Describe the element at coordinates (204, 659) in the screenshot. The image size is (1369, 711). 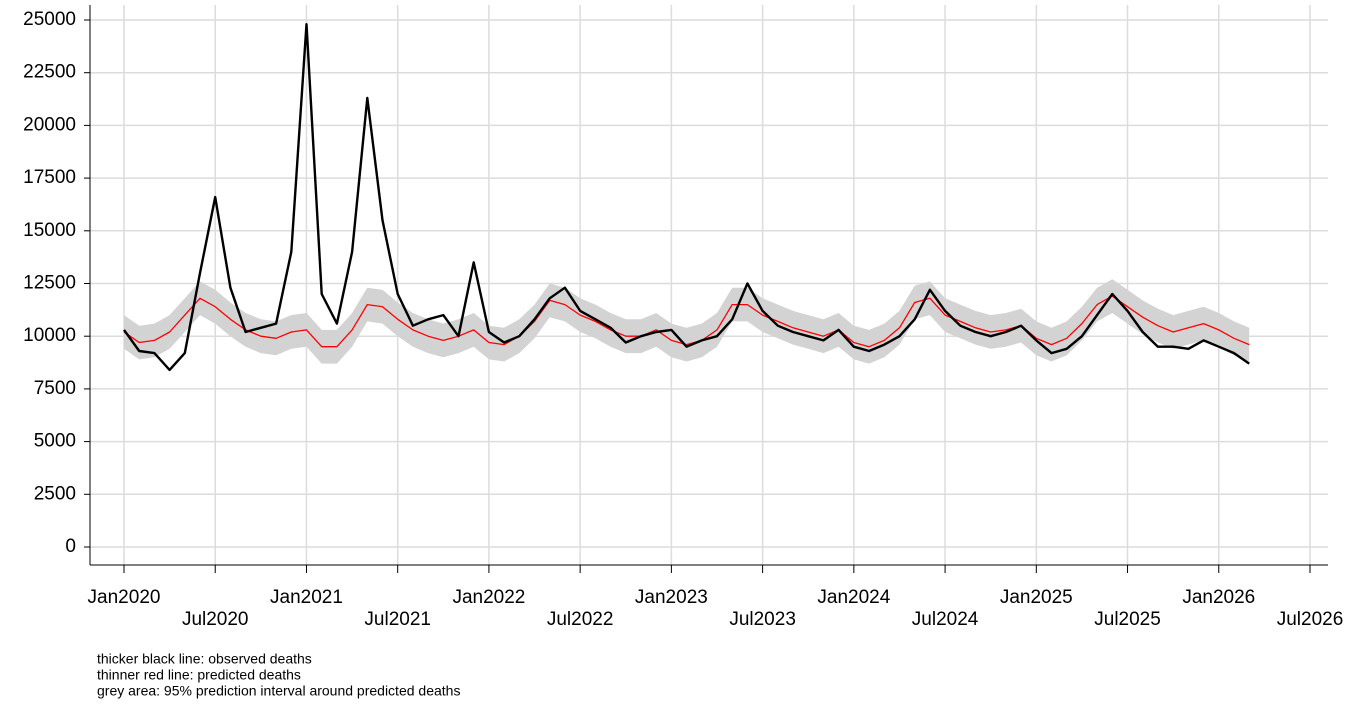
I see `note: thicker black line: observed deaths` at that location.